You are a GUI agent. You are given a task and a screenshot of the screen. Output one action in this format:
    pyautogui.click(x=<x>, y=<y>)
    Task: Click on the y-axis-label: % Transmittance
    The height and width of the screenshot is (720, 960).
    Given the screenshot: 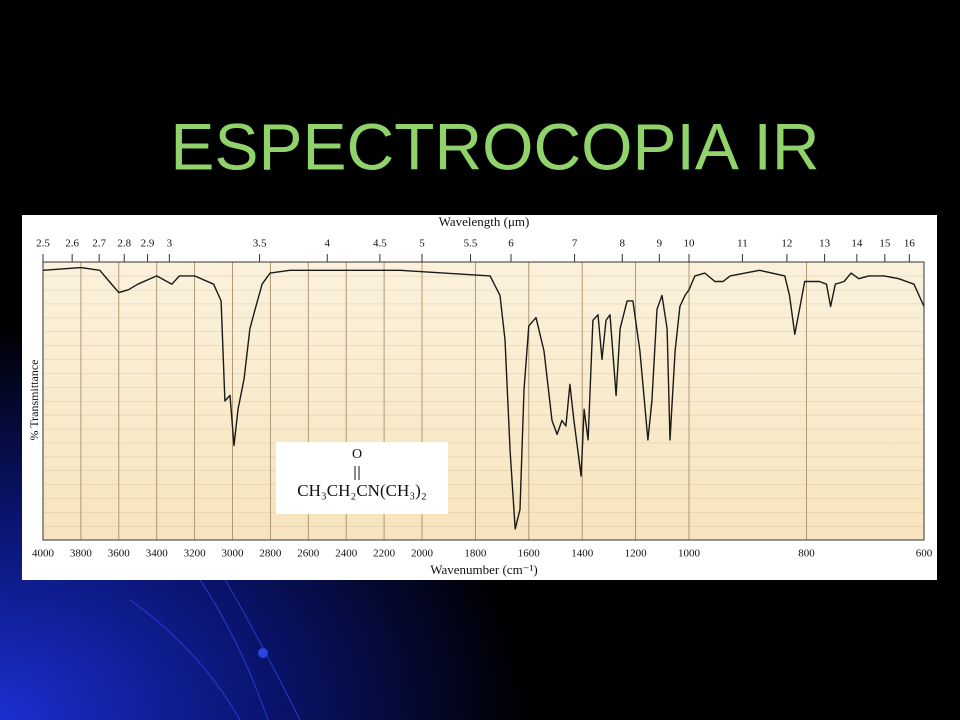 What is the action you would take?
    pyautogui.click(x=34, y=400)
    